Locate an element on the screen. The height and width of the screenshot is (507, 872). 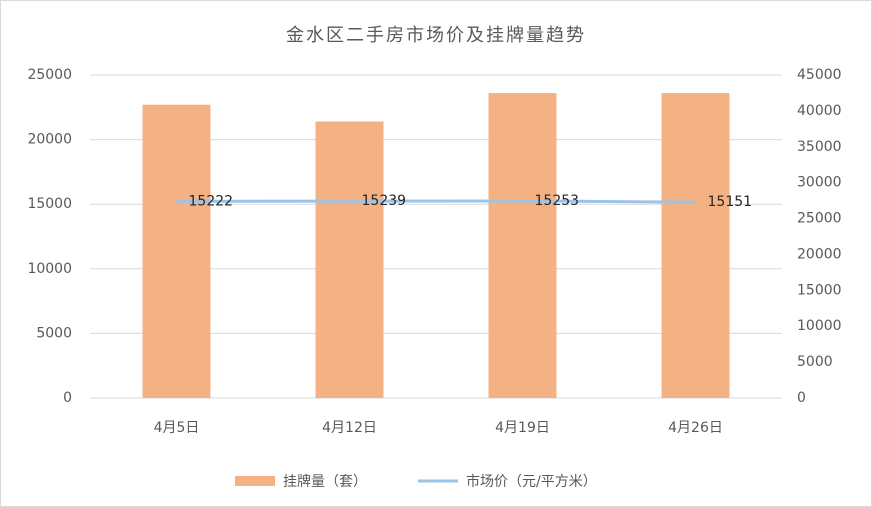
x-tick-label: 4月19日 is located at coordinates (522, 428).